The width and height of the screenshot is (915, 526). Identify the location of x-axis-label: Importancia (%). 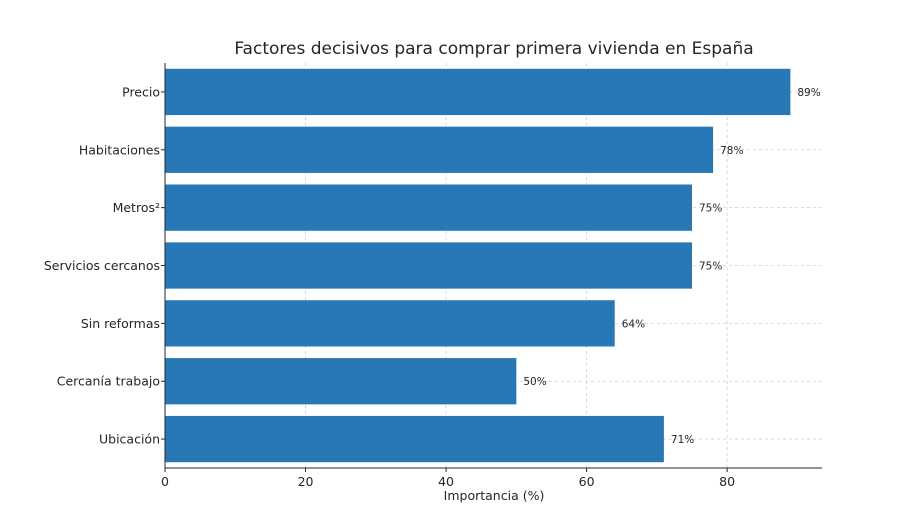
(494, 495).